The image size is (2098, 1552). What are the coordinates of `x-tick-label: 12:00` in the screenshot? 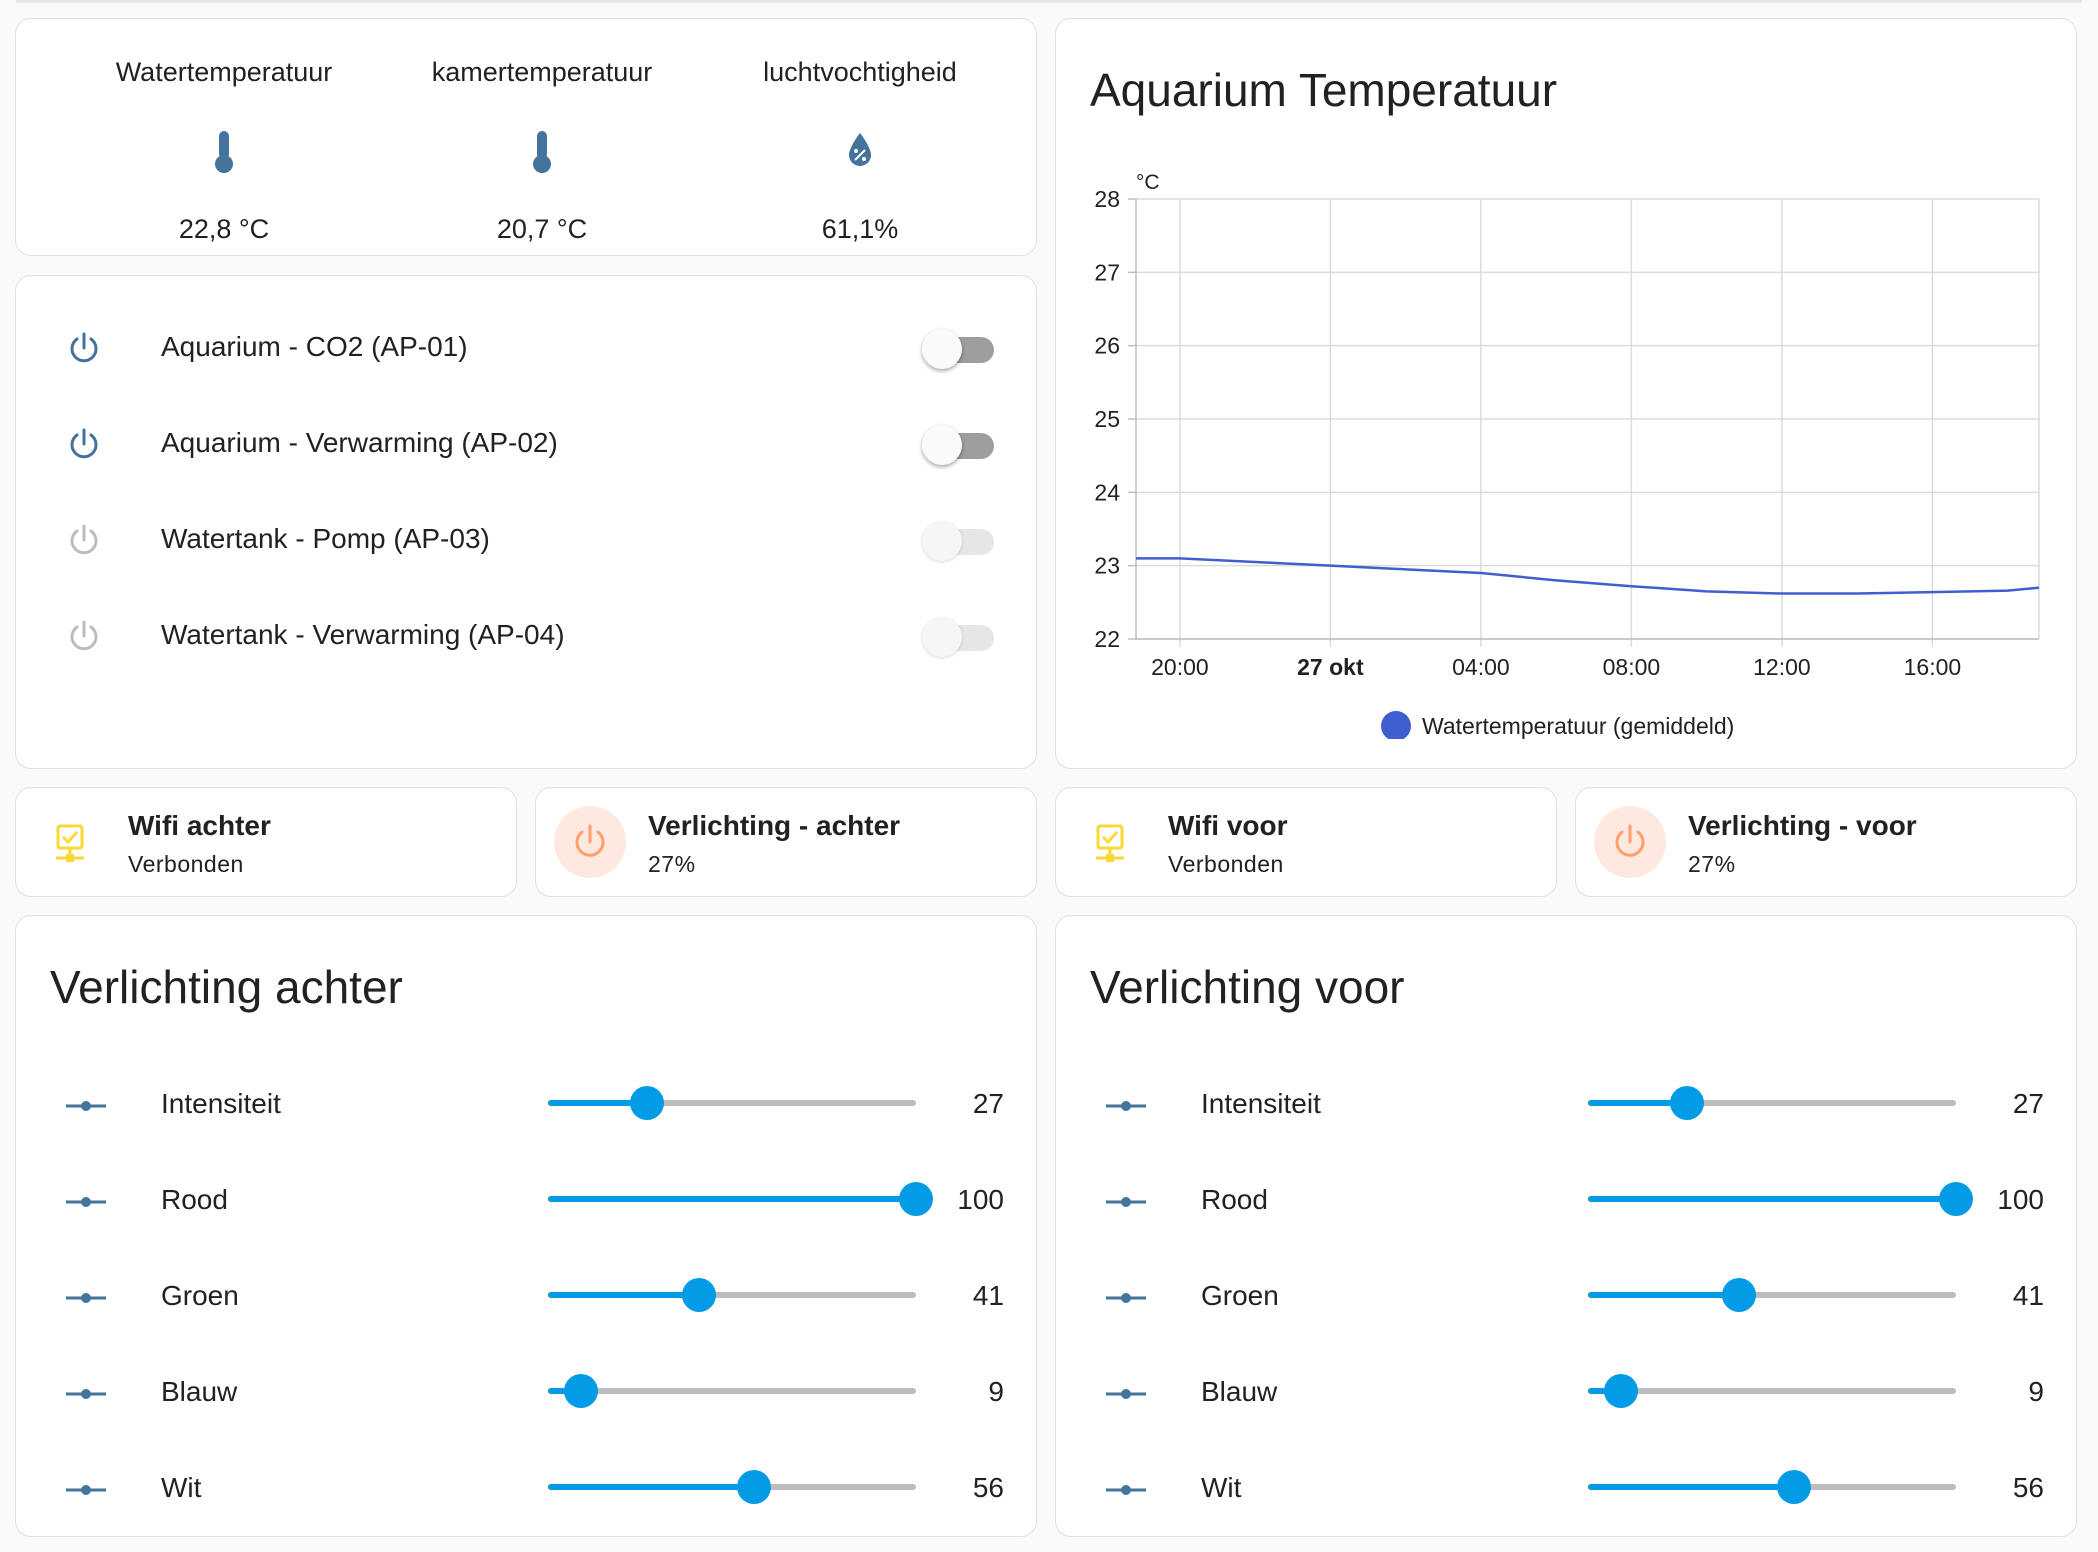 It's located at (1782, 667).